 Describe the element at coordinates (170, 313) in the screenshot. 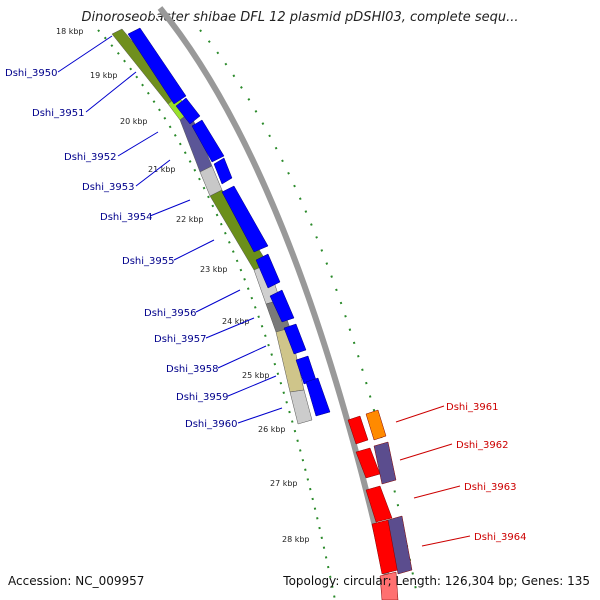

I see `gene-label: Dshi_3956` at that location.